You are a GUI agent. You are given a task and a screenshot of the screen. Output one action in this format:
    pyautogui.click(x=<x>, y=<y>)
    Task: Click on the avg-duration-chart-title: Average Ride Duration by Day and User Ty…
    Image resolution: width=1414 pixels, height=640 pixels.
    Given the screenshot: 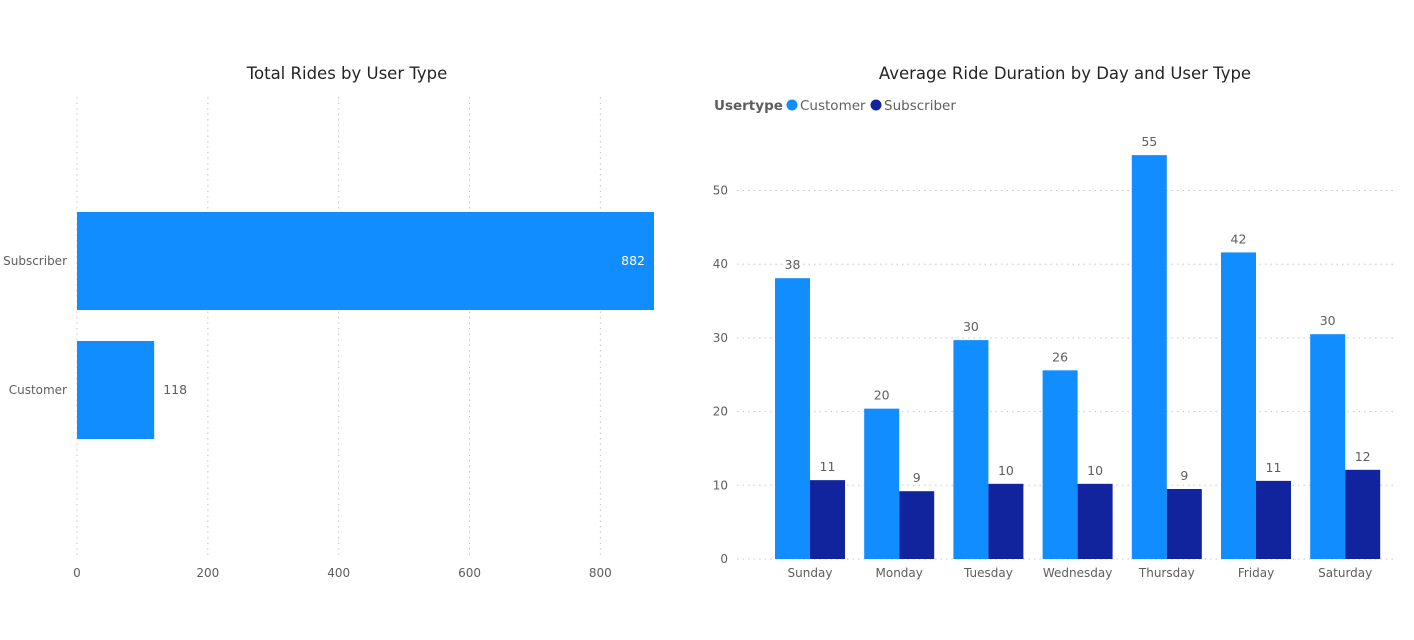 What is the action you would take?
    pyautogui.click(x=1065, y=73)
    